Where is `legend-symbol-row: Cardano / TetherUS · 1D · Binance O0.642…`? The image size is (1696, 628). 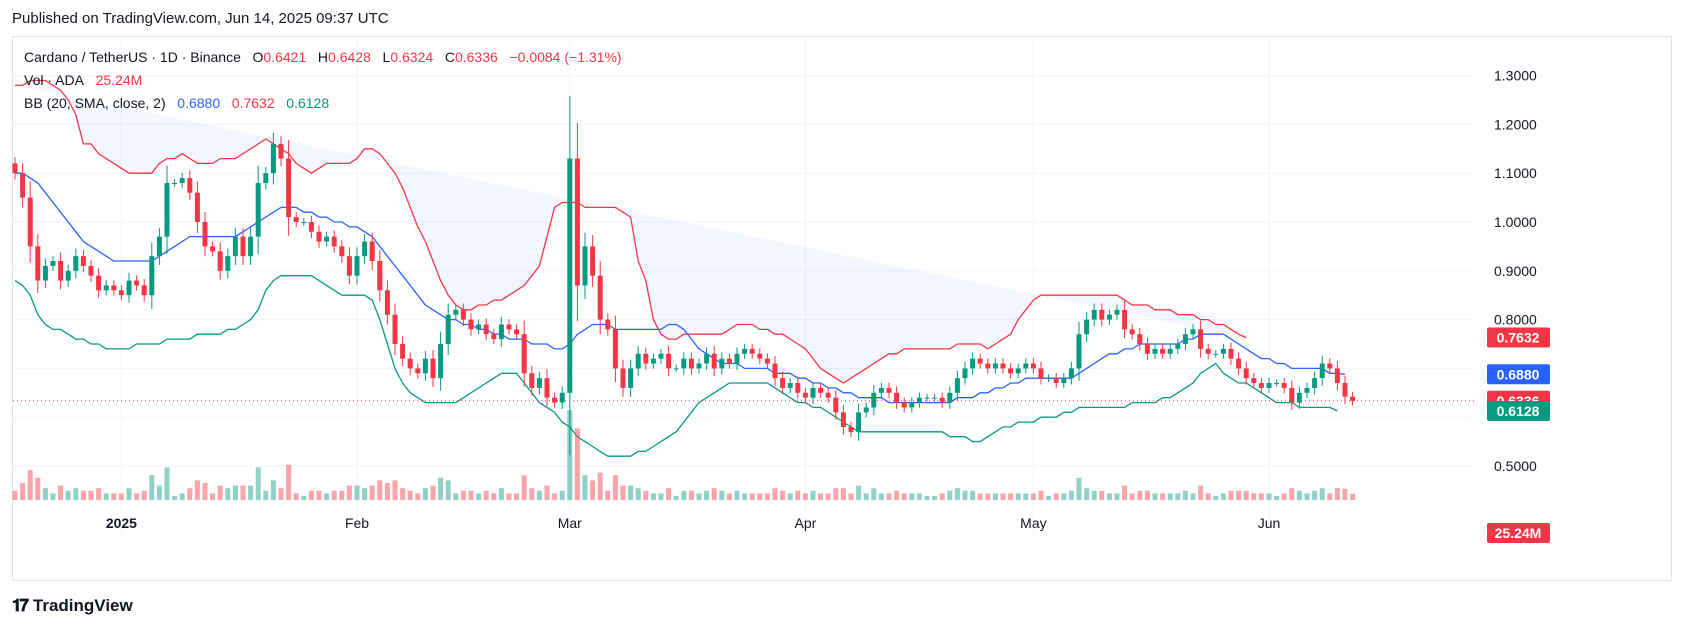 legend-symbol-row: Cardano / TetherUS · 1D · Binance O0.642… is located at coordinates (323, 57).